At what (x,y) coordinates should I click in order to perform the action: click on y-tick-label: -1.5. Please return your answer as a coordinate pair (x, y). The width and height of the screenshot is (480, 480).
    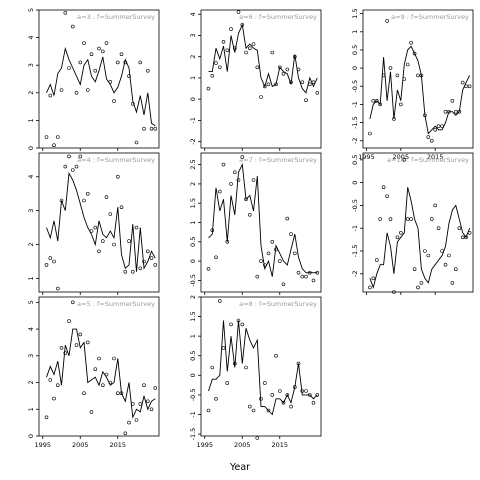
    Looking at the image, I should click on (355, 122).